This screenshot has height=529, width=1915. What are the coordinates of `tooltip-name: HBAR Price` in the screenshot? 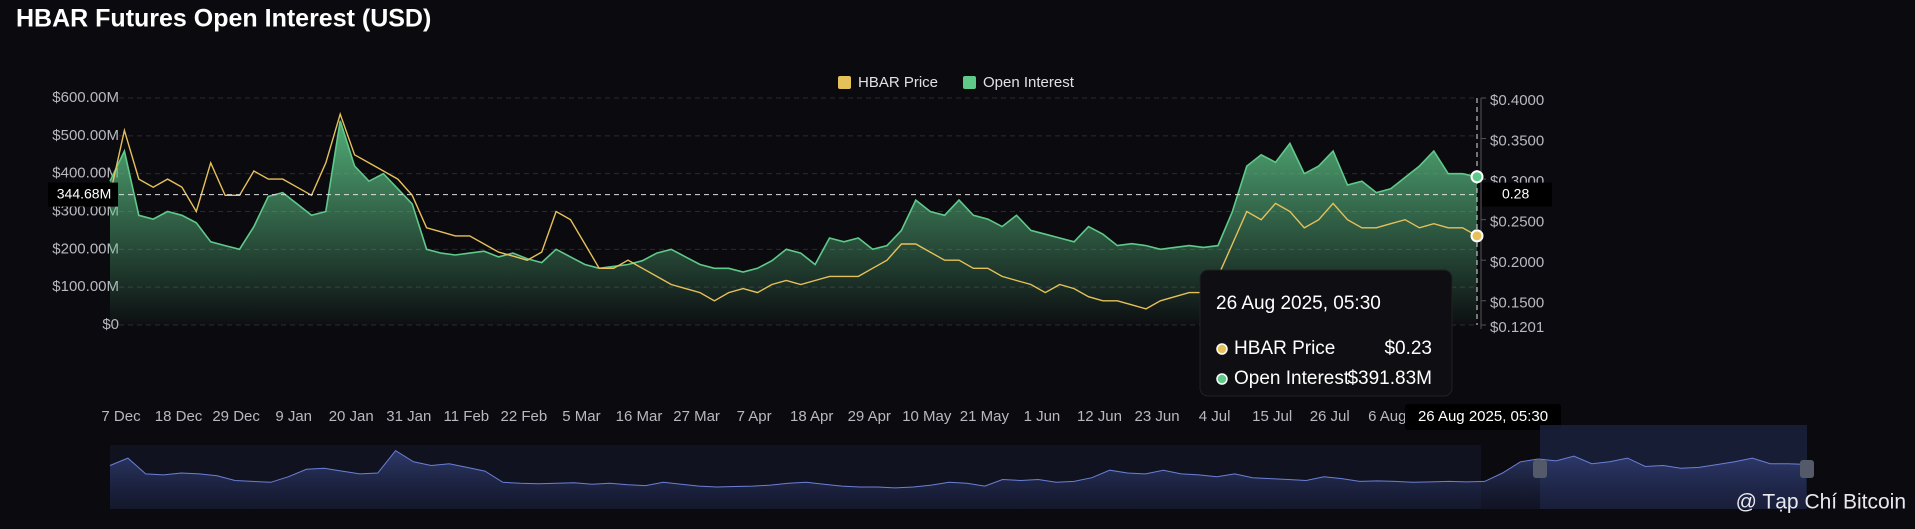 It's located at (1284, 348).